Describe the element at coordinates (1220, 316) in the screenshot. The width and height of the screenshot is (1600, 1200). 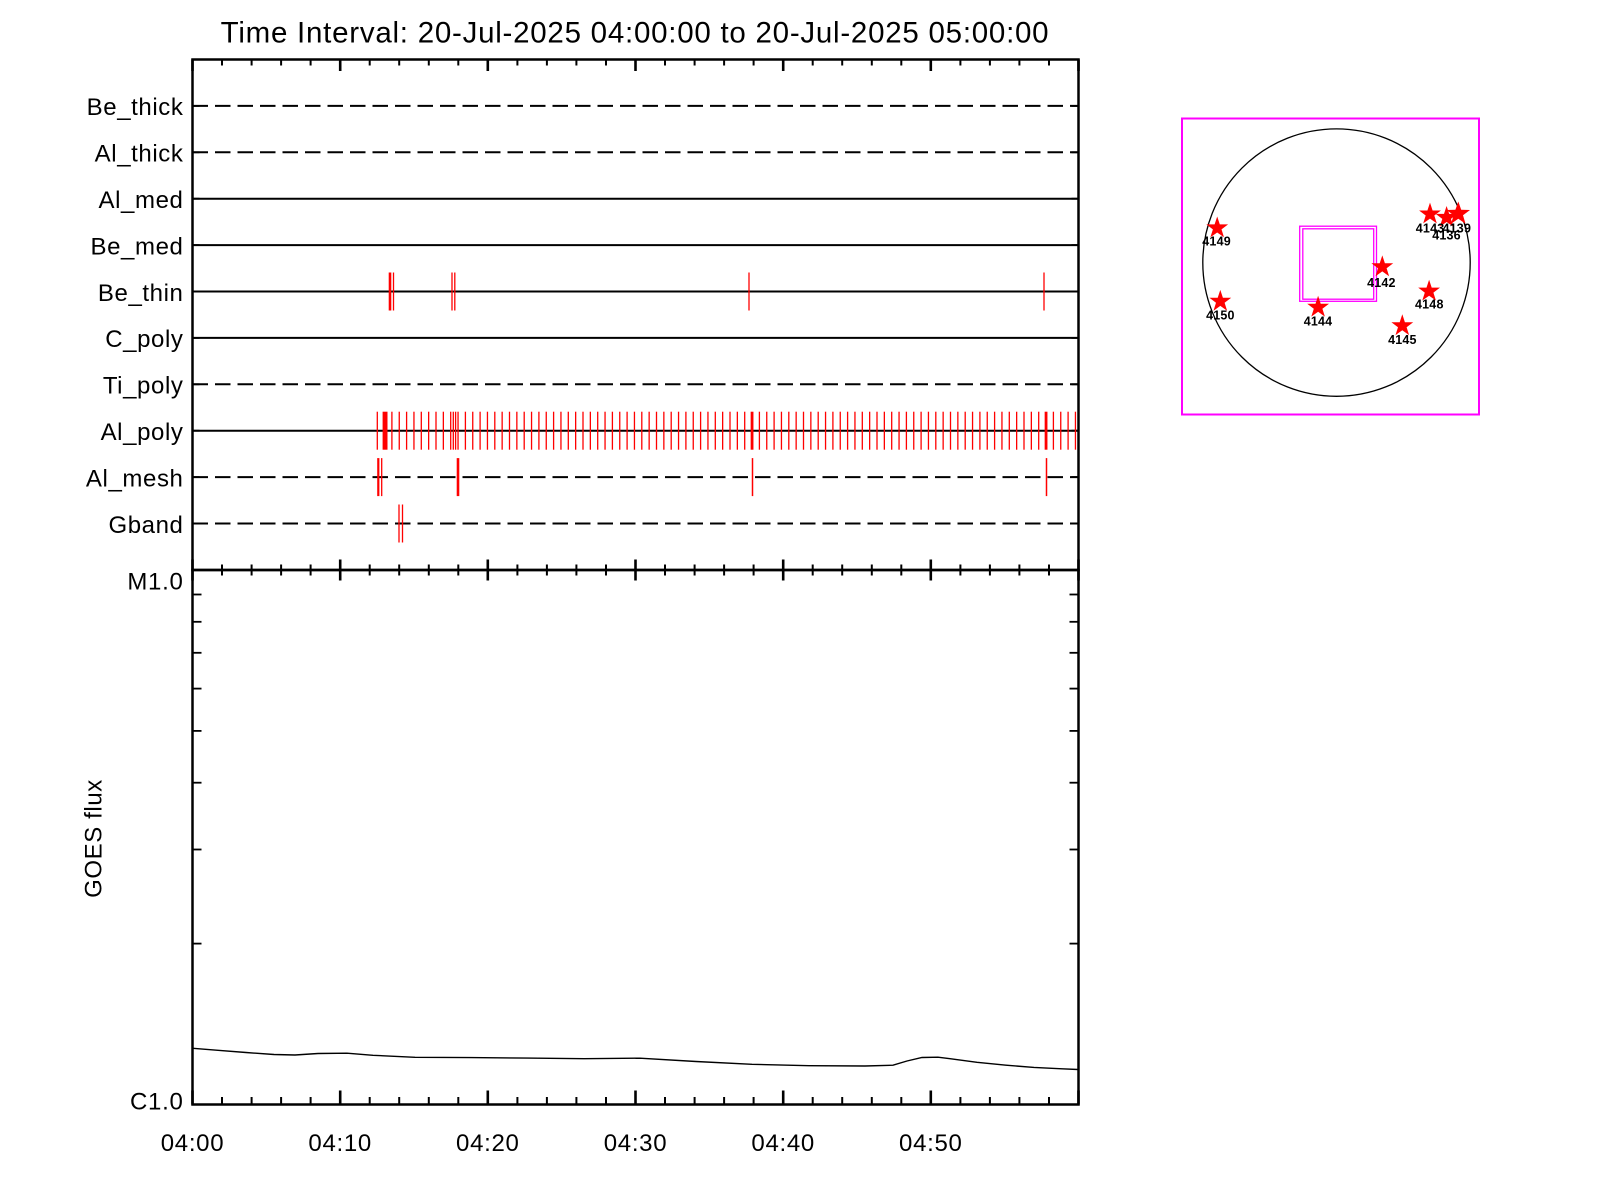
I see `svg-text: 4150` at that location.